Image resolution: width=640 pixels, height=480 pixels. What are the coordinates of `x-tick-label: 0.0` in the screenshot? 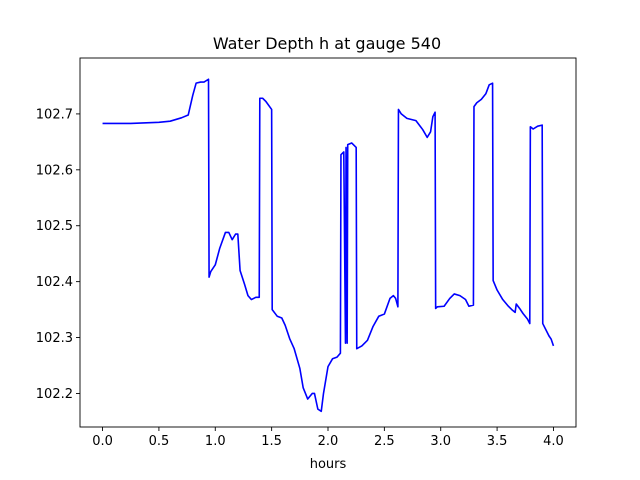 It's located at (102, 441).